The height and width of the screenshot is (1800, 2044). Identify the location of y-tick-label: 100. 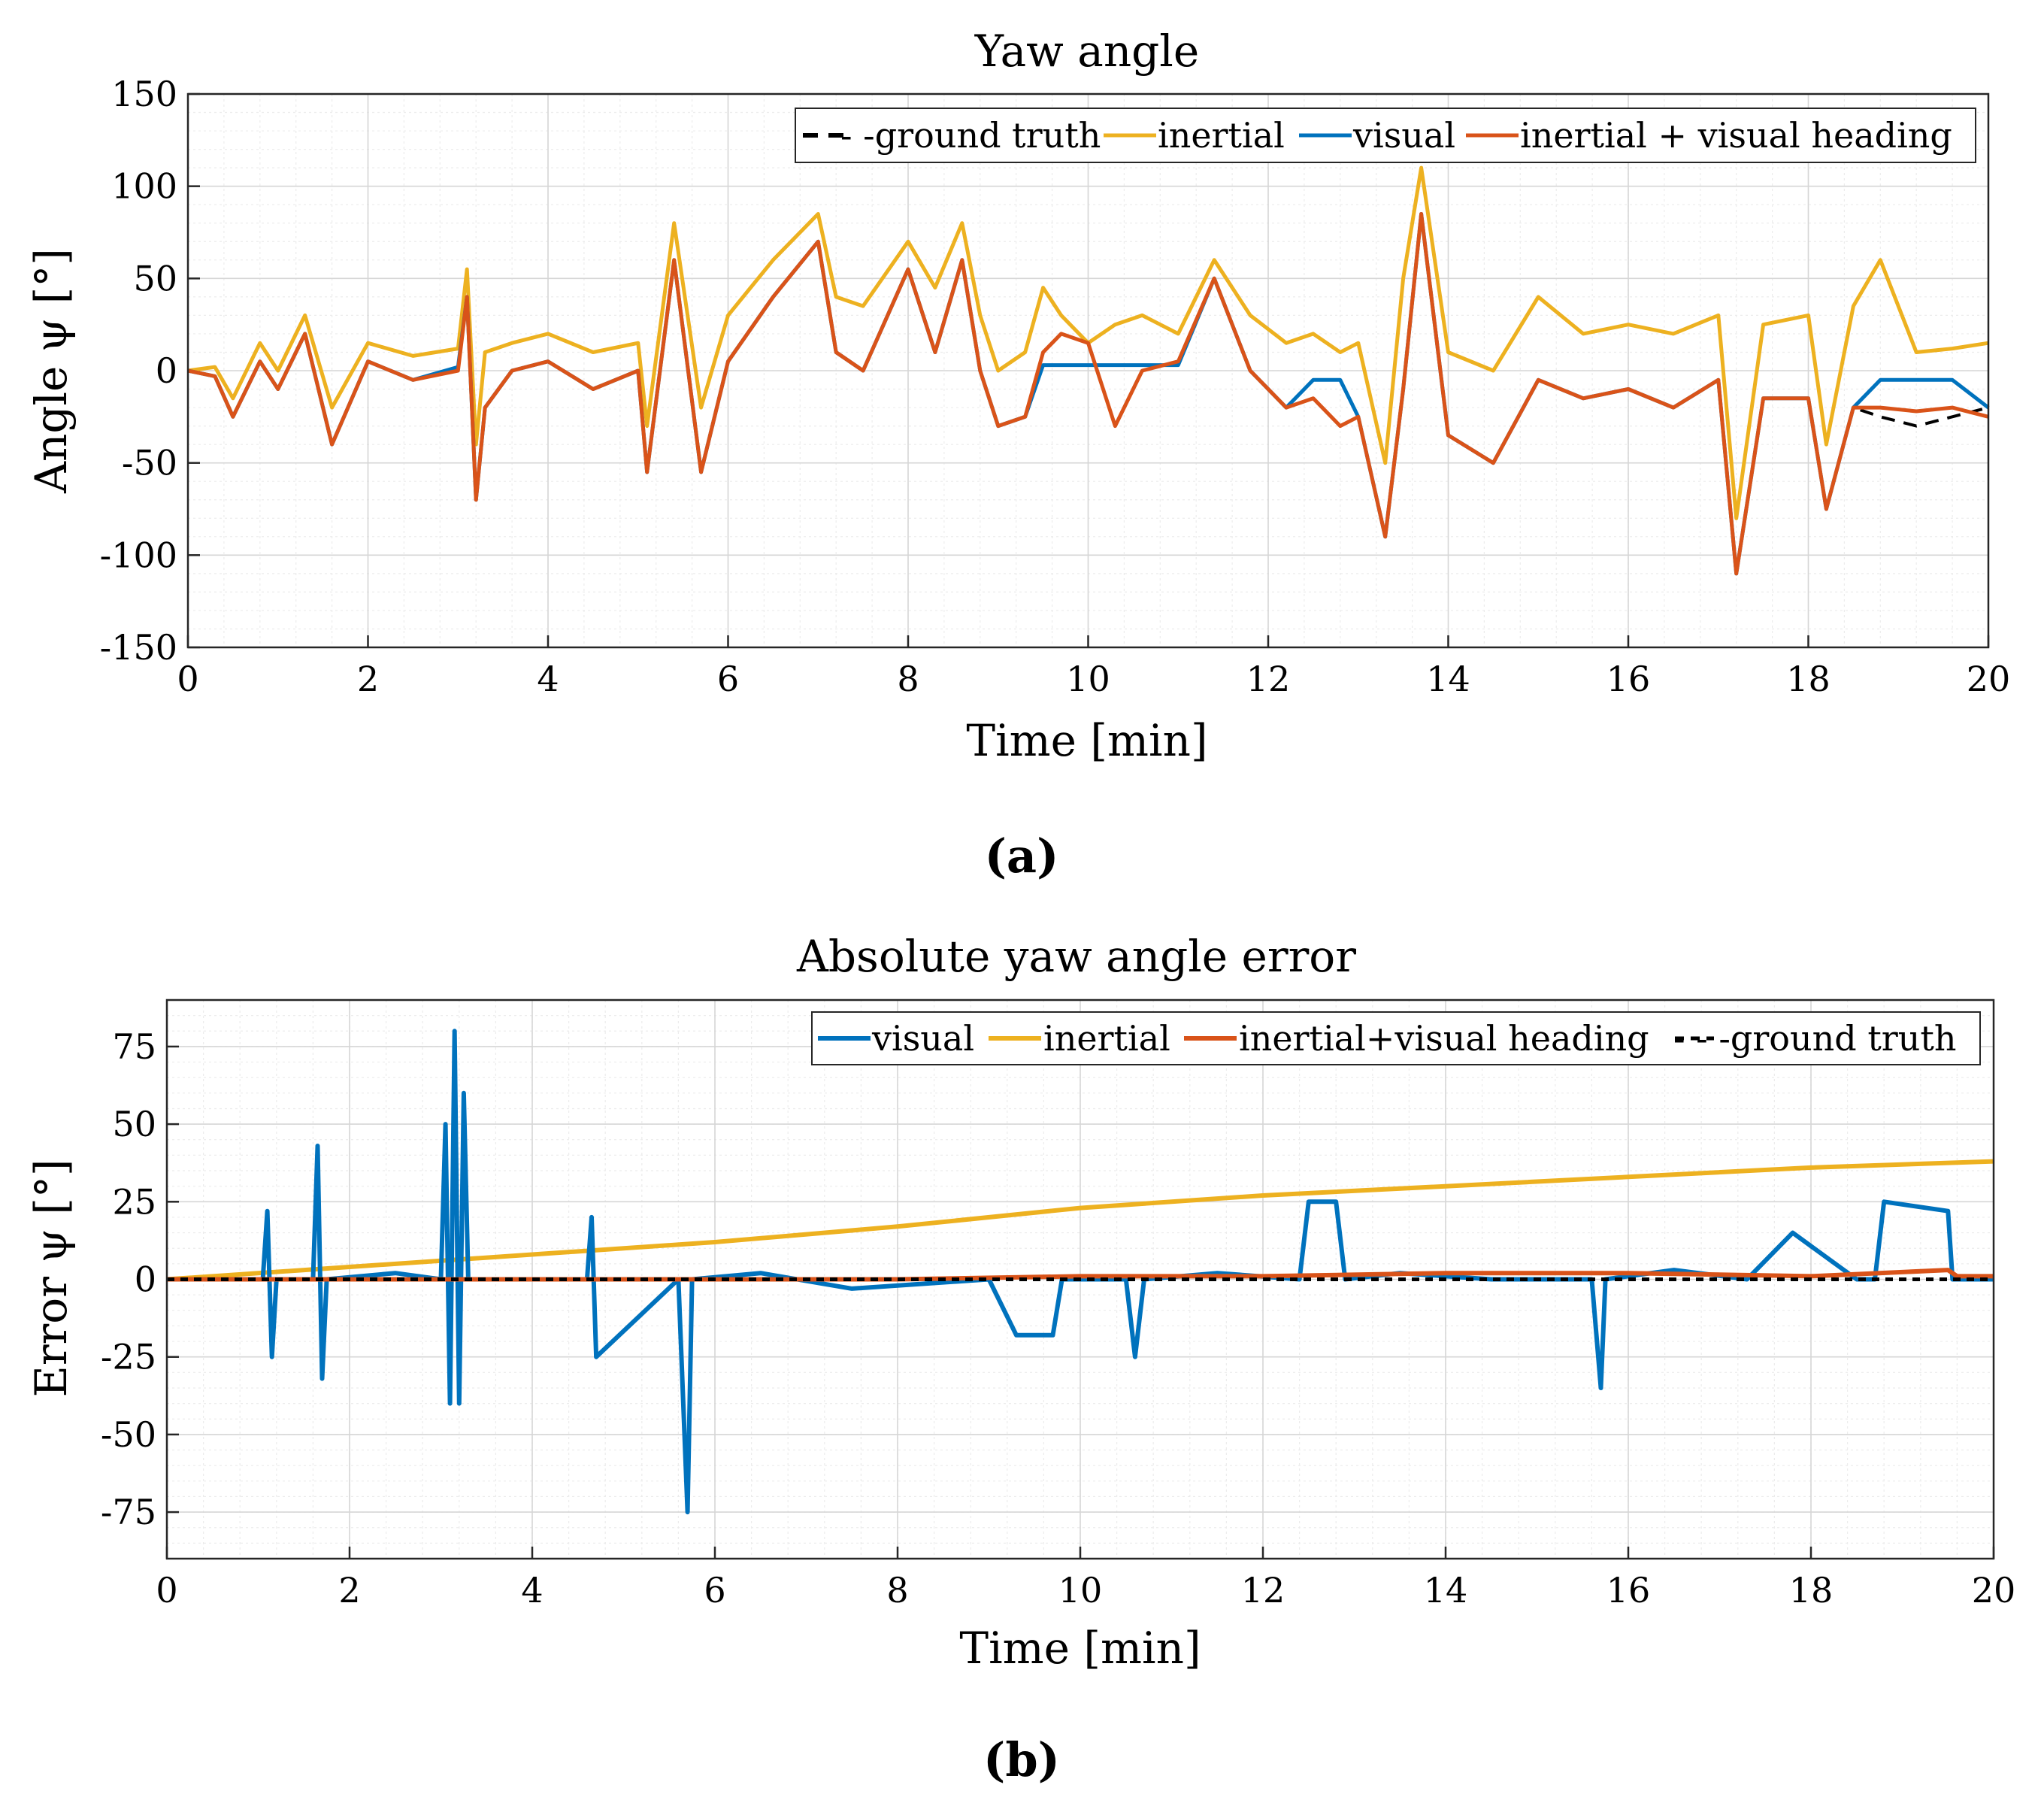
(144, 186).